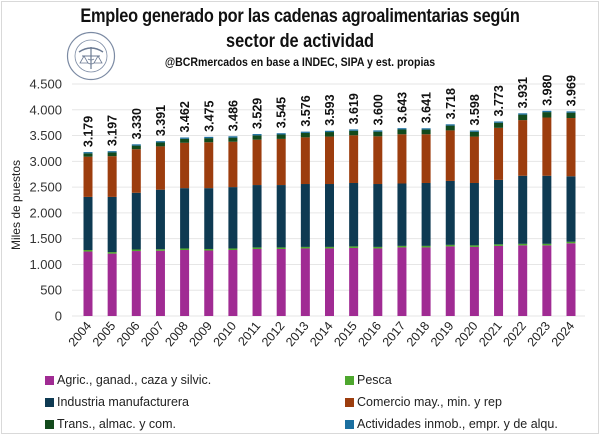  What do you see at coordinates (136, 230) in the screenshot?
I see `bar-stack-2006` at bounding box center [136, 230].